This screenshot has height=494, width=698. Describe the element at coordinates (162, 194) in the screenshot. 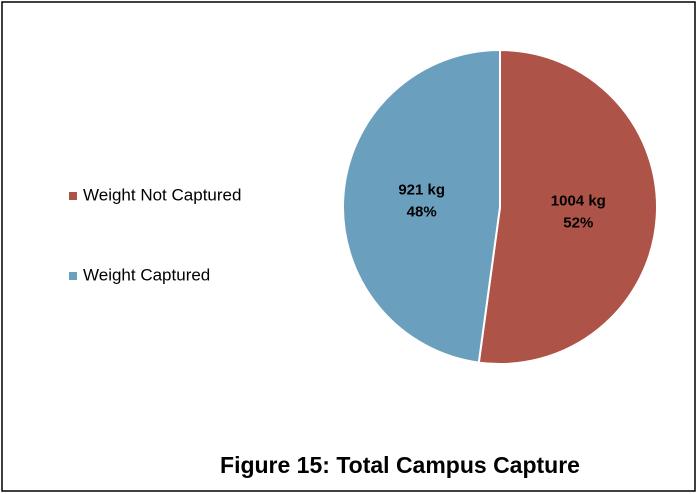

I see `legend-label: Weight Not Captured` at that location.